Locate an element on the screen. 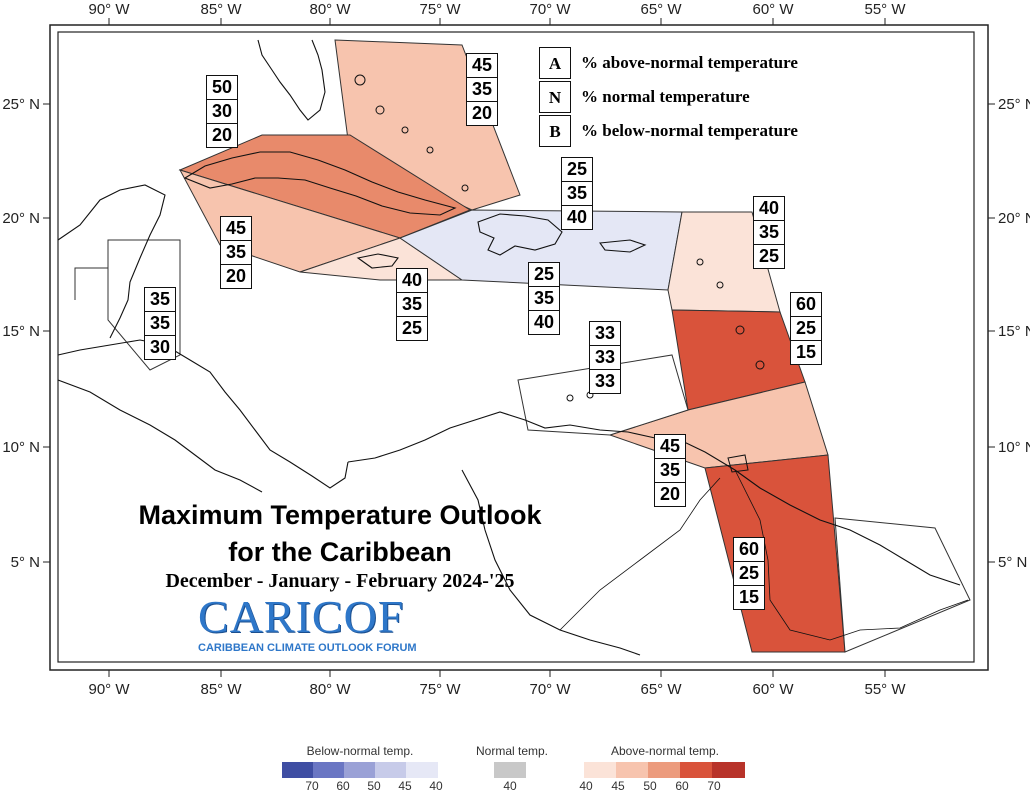 The height and width of the screenshot is (793, 1030). lon-tick-label: 90° W is located at coordinates (109, 689).